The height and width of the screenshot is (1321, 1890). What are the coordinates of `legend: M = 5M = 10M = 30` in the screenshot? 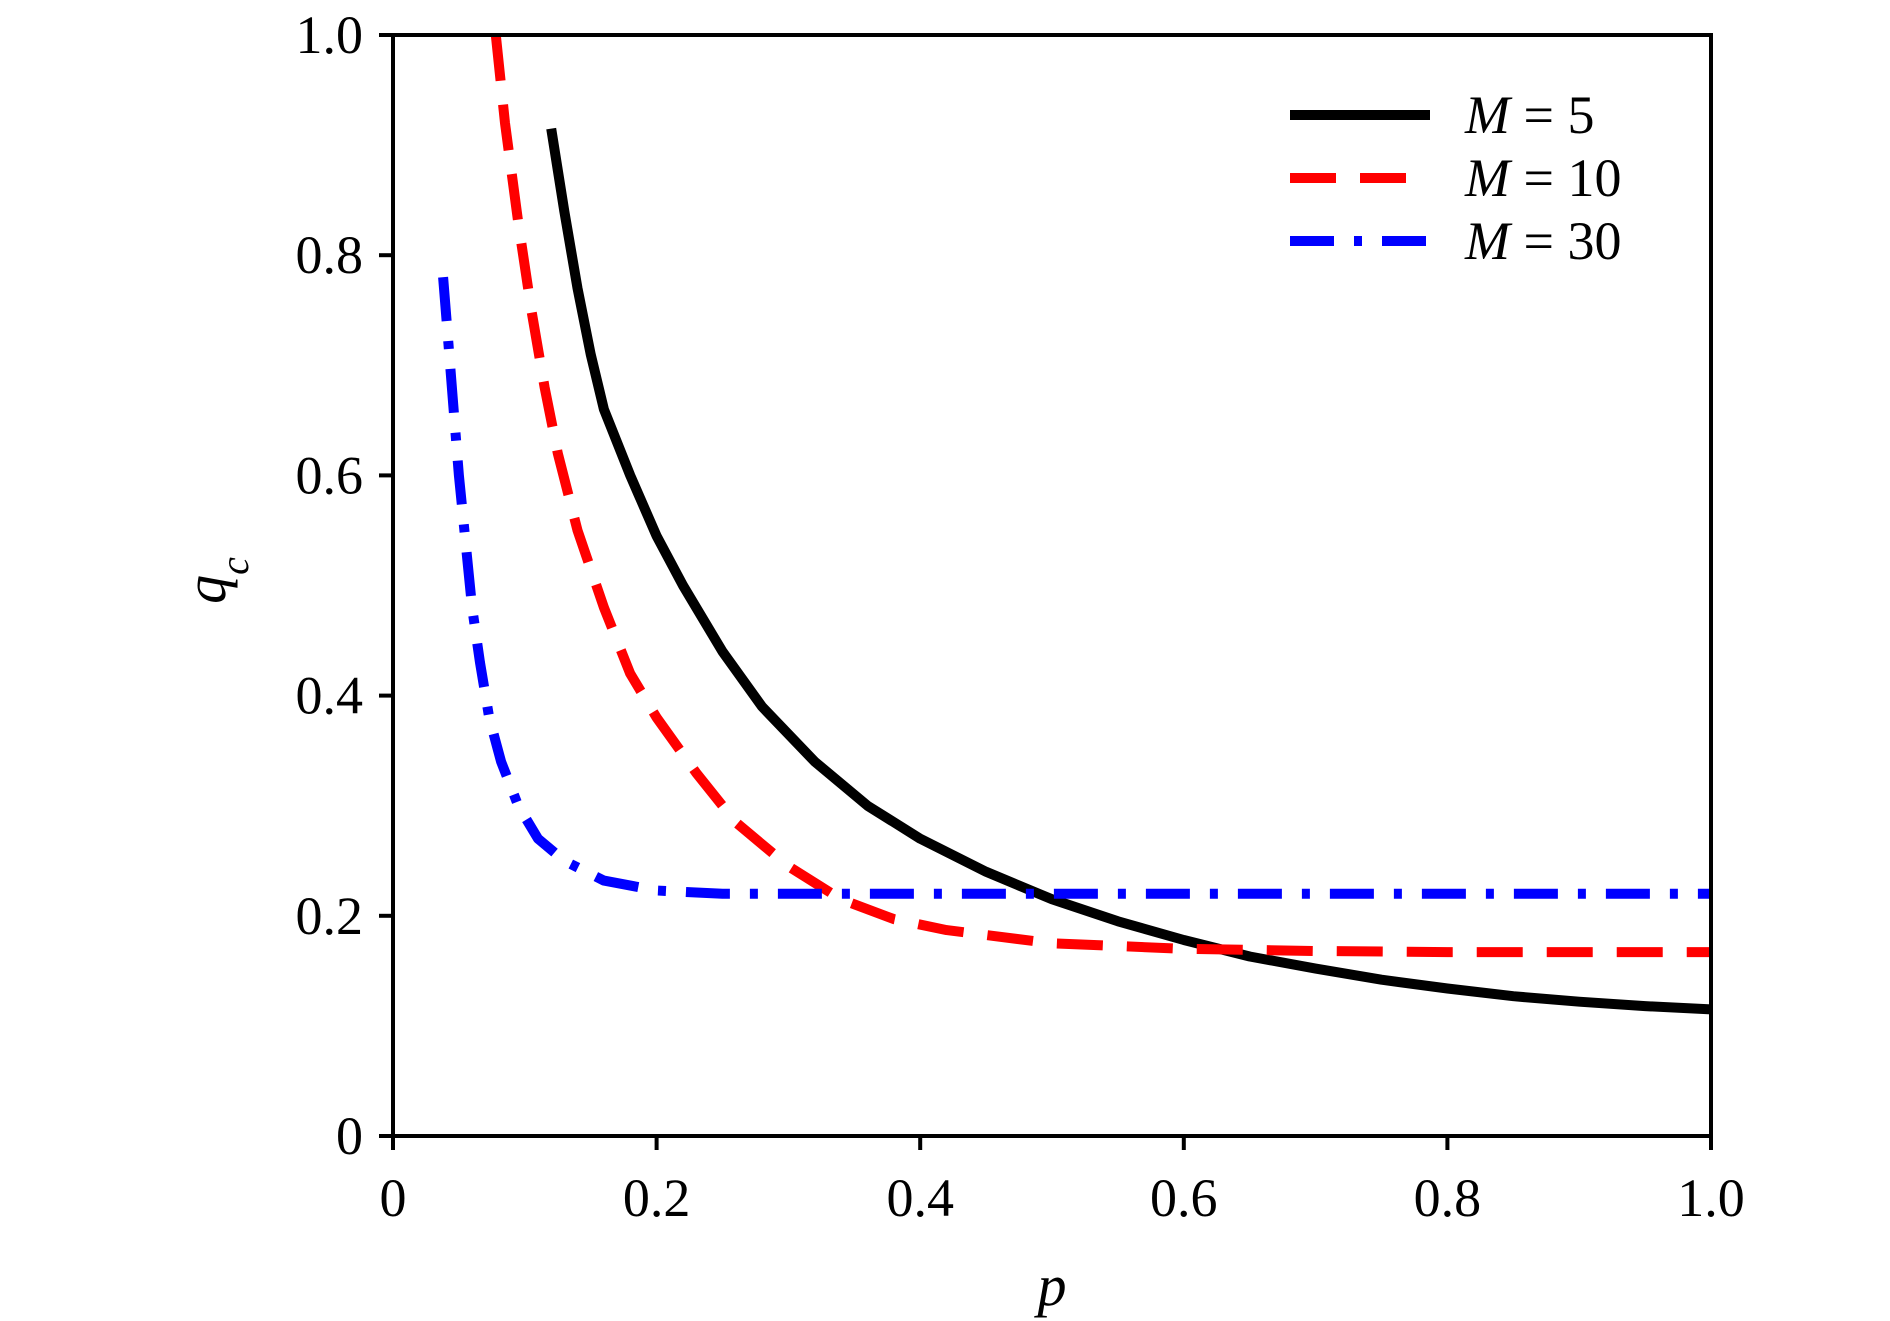 It's located at (1455, 178).